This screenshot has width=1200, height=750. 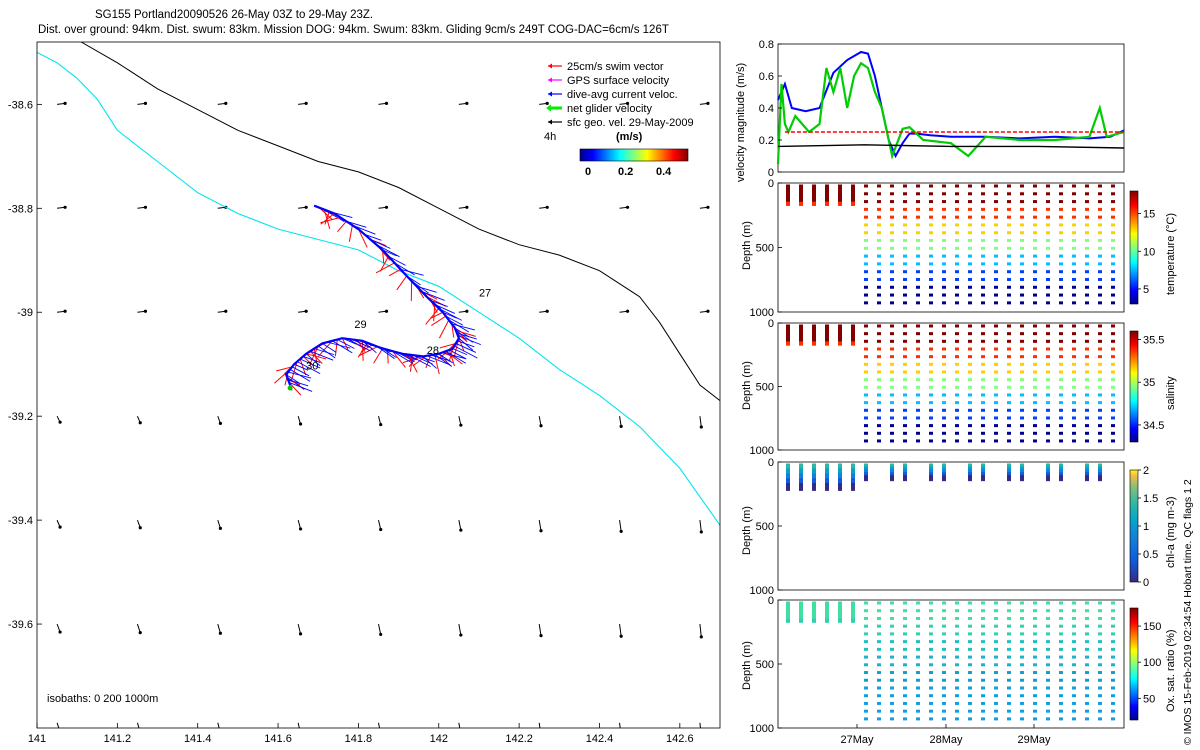 I want to click on map-ytick-label: -39.2, so click(x=20, y=417).